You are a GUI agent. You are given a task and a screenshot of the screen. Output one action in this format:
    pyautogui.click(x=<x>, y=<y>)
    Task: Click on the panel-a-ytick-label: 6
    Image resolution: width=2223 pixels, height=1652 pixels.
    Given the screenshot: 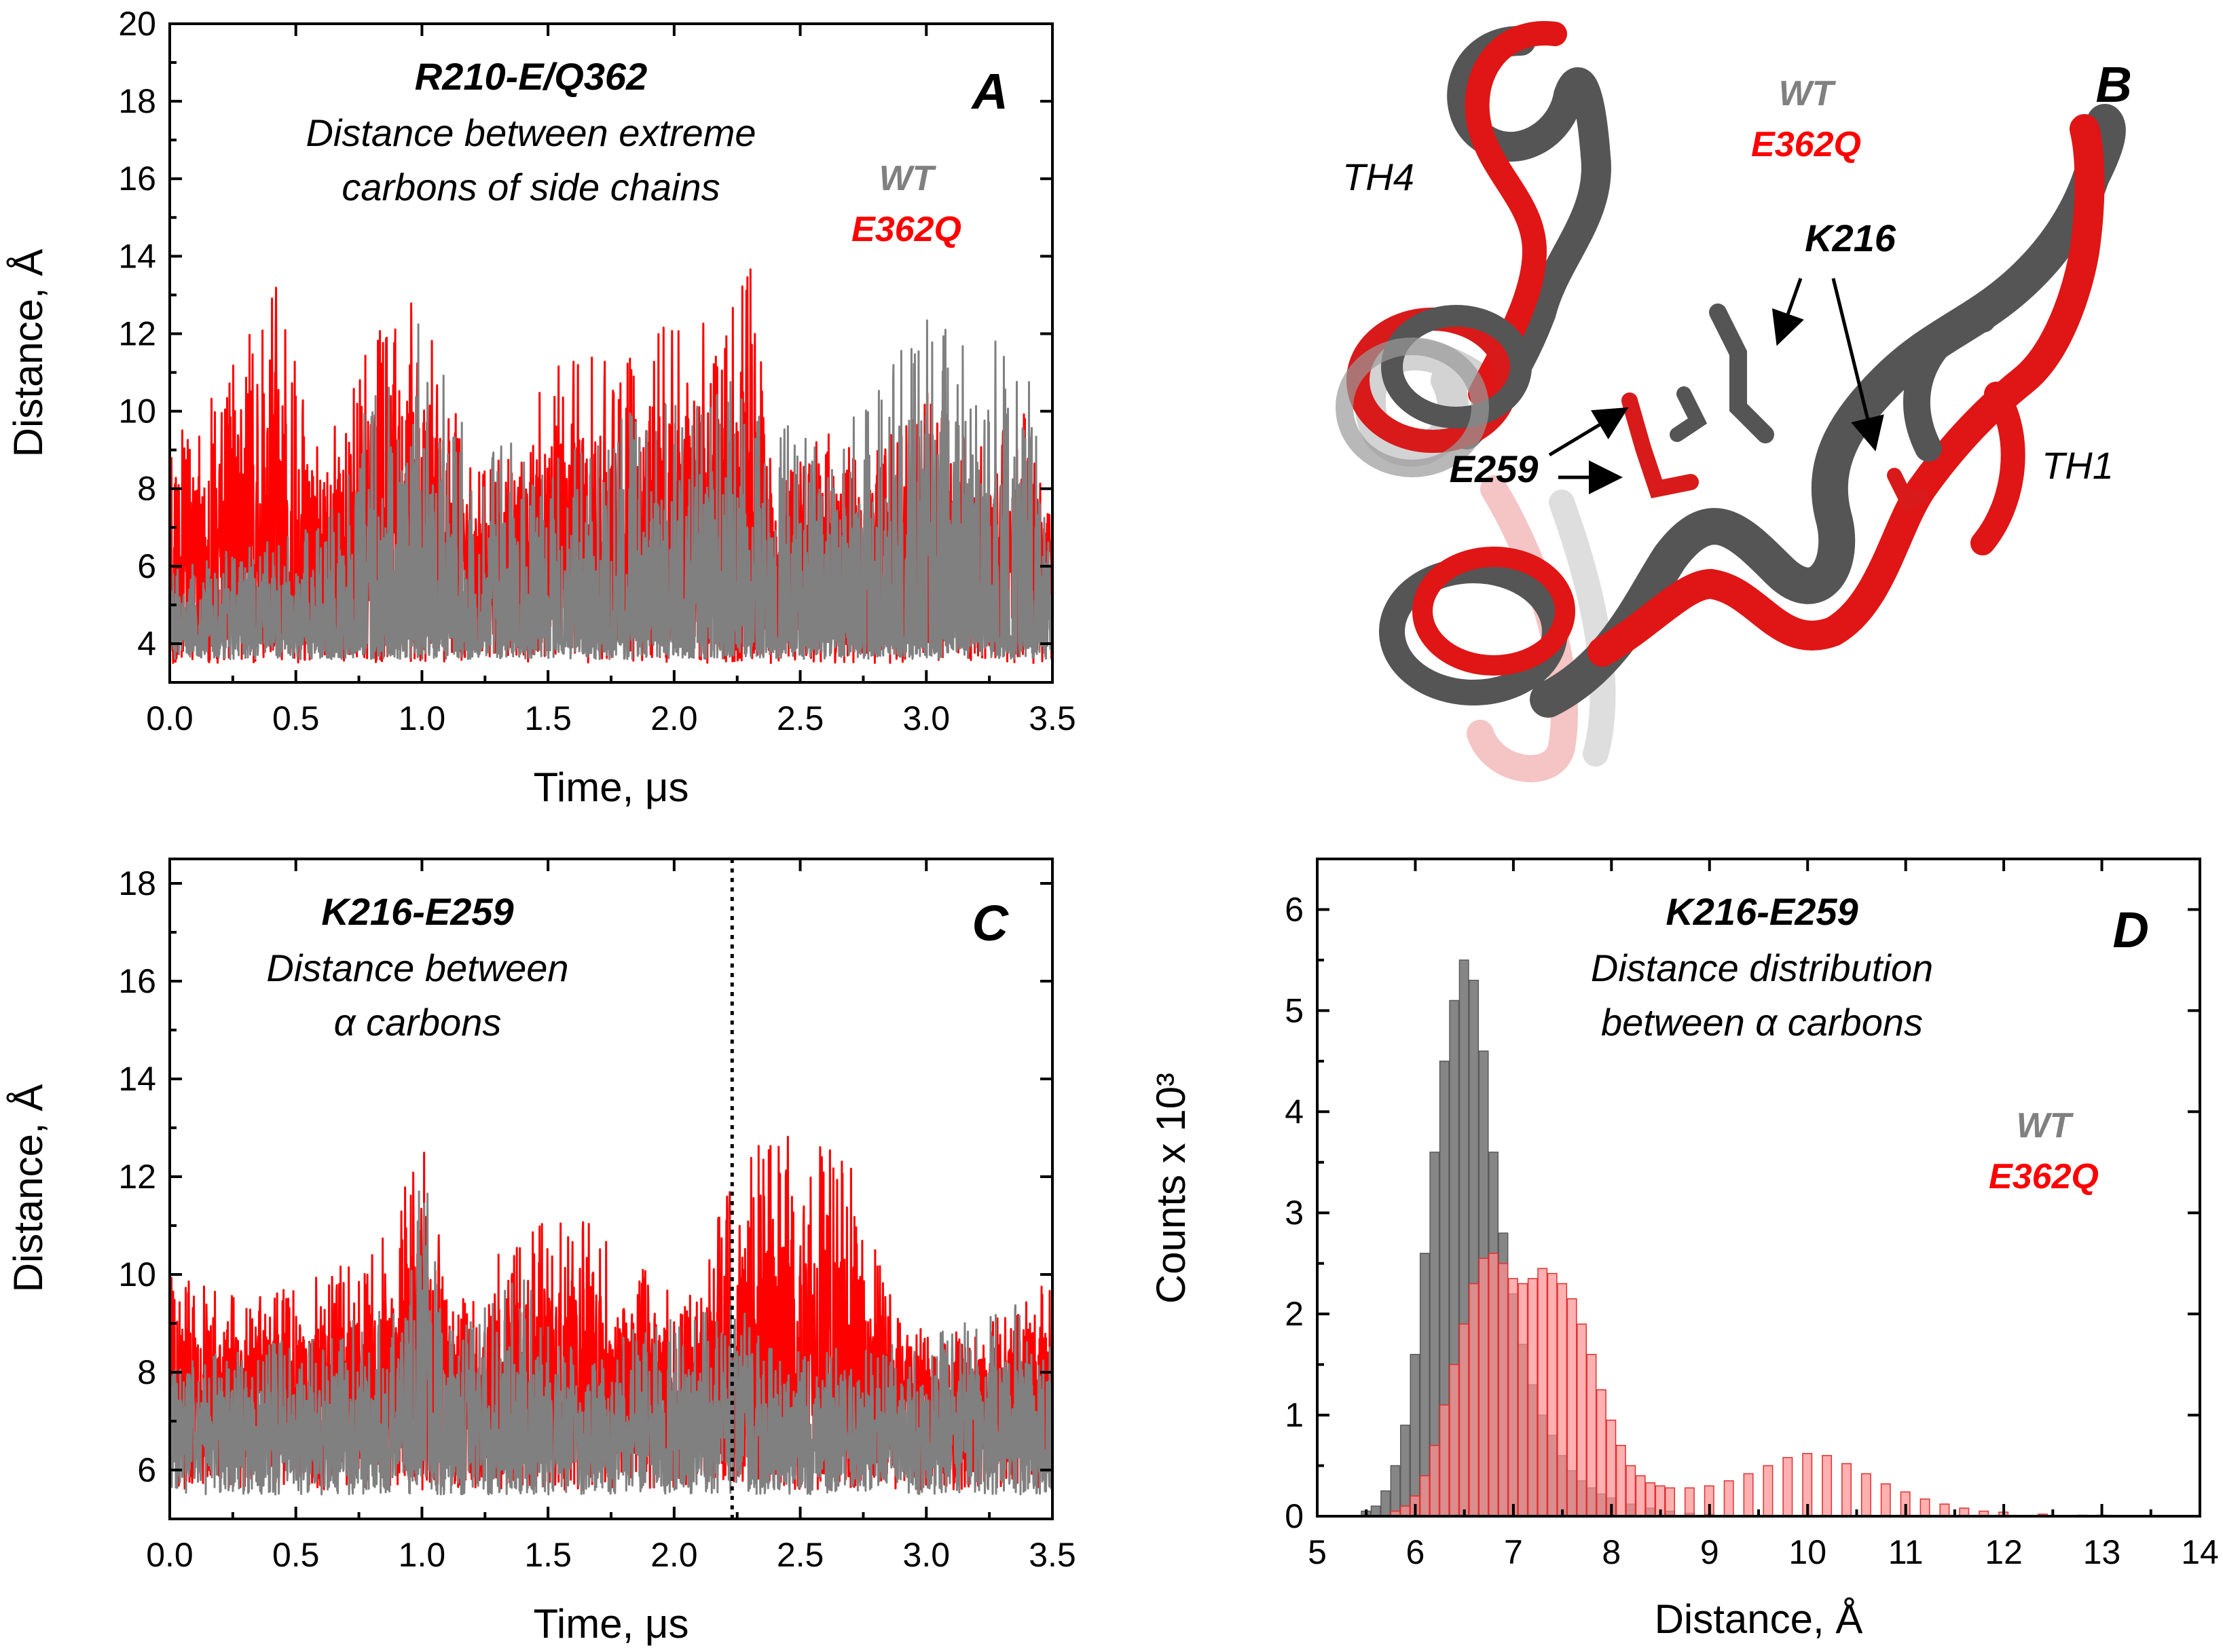 What is the action you would take?
    pyautogui.click(x=146, y=566)
    